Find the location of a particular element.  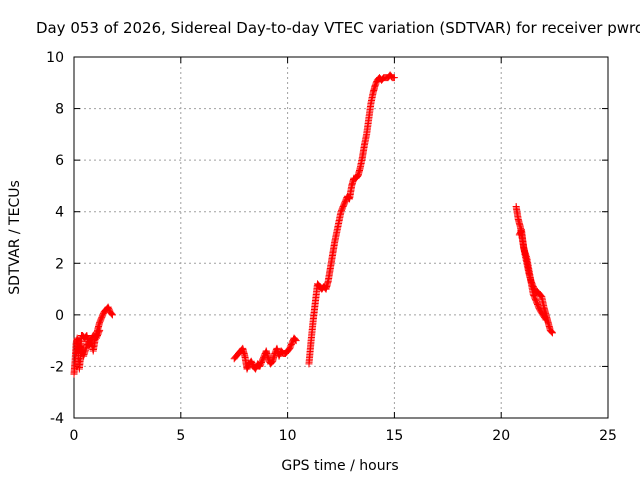

x-tick-label: 0 is located at coordinates (74, 436).